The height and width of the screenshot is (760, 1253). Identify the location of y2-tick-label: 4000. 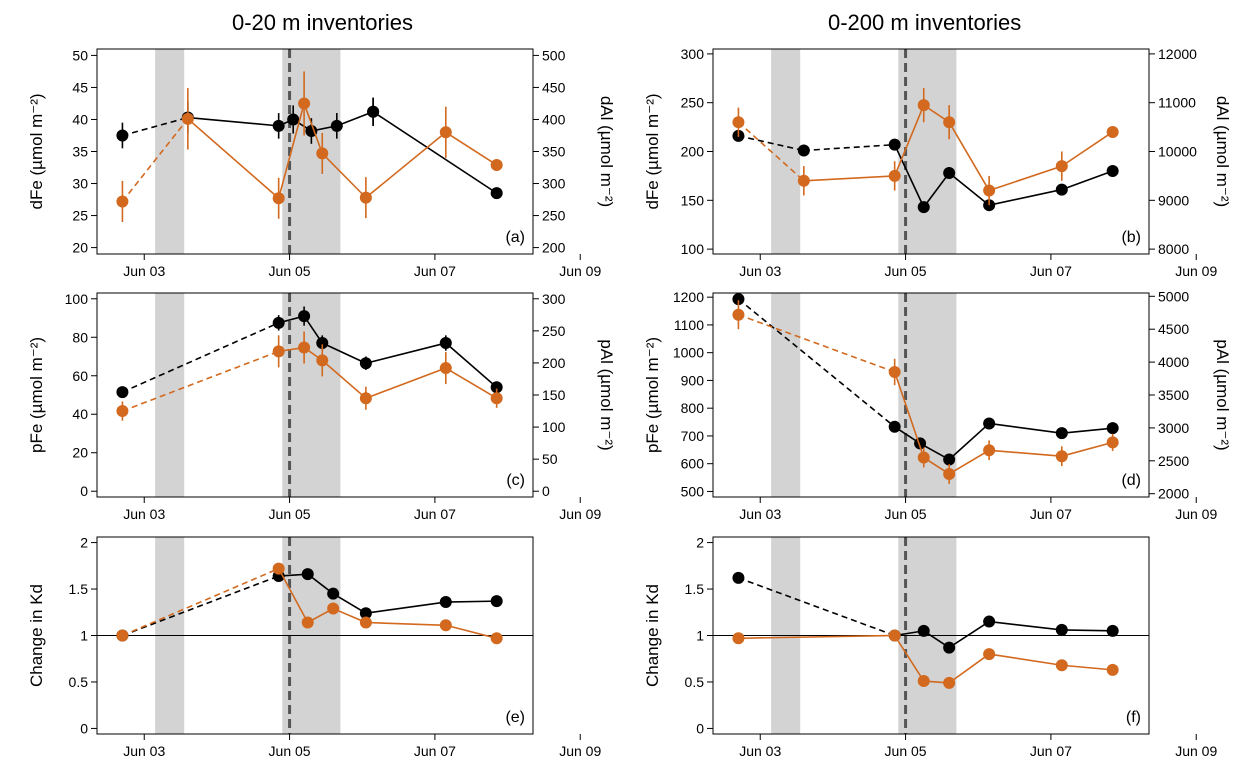
(1173, 362).